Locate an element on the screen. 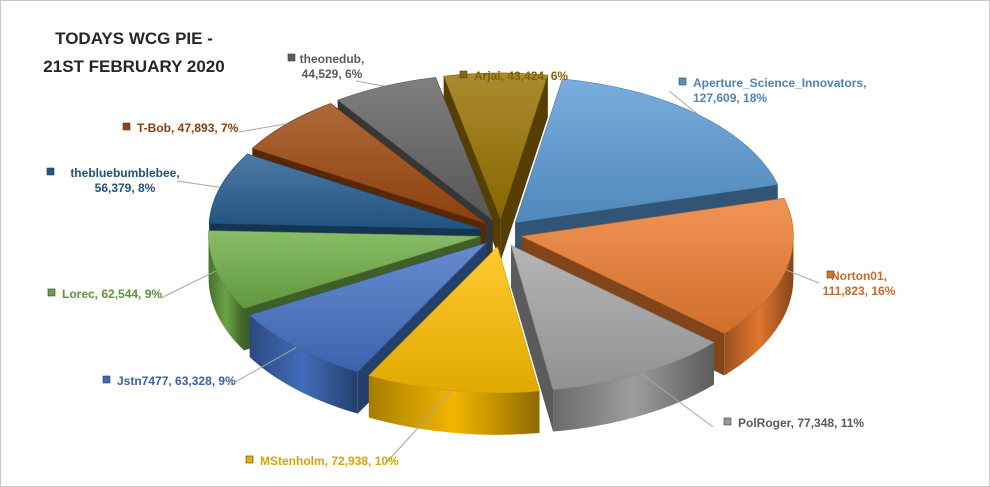  data-label-value-theonedub: 44,529, 6% is located at coordinates (332, 74).